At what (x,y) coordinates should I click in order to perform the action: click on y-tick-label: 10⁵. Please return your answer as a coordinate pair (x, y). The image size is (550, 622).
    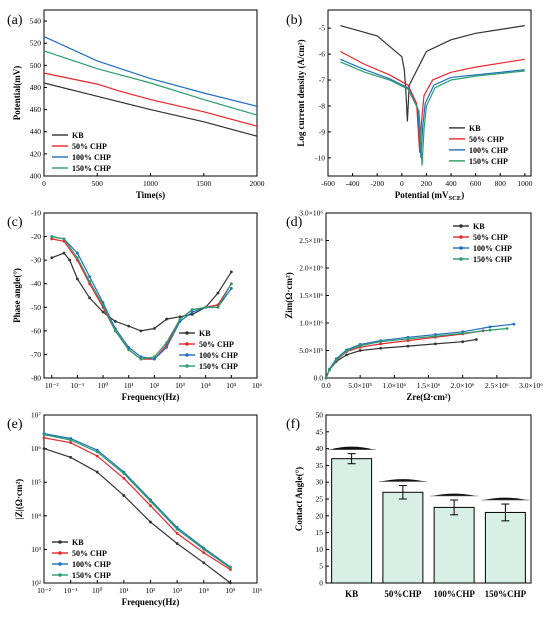
    Looking at the image, I should click on (36, 482).